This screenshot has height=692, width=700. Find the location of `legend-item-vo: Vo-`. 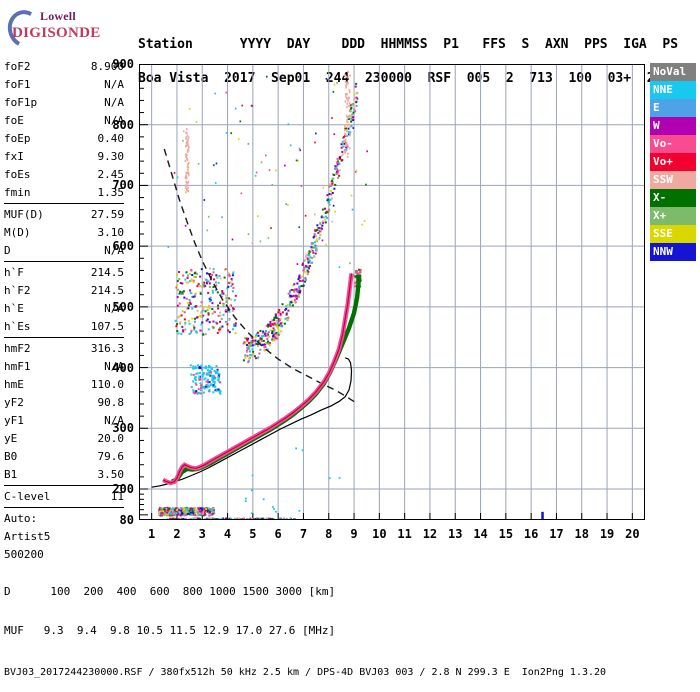

legend-item-vo: Vo- is located at coordinates (673, 144).